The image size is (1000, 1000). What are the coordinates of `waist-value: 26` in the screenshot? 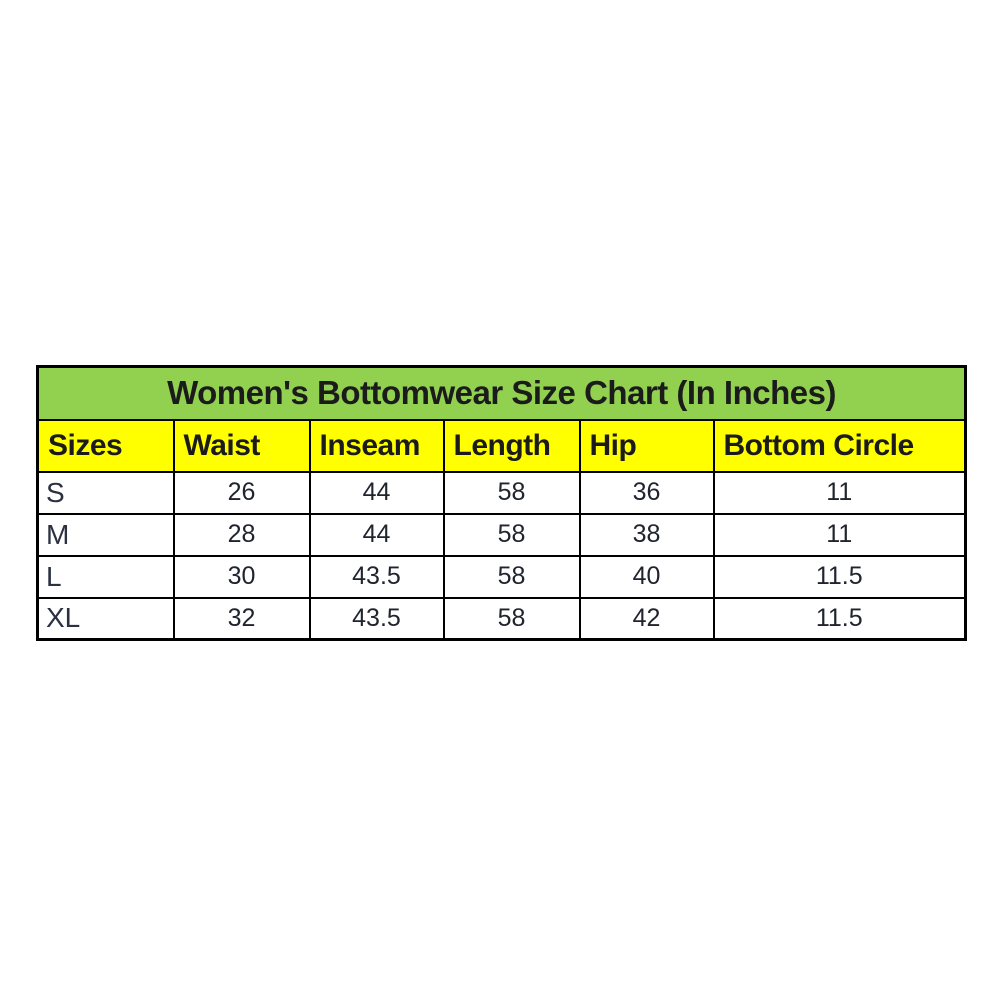 It's located at (241, 492).